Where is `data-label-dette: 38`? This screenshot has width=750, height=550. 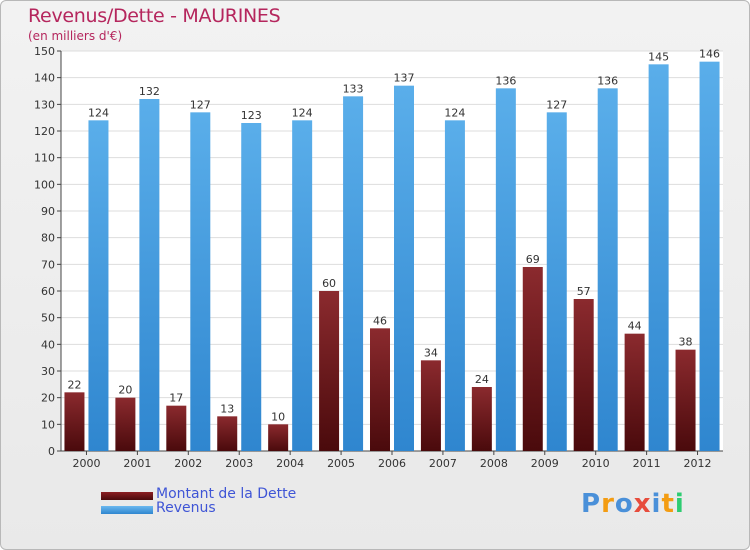
data-label-dette: 38 is located at coordinates (686, 342).